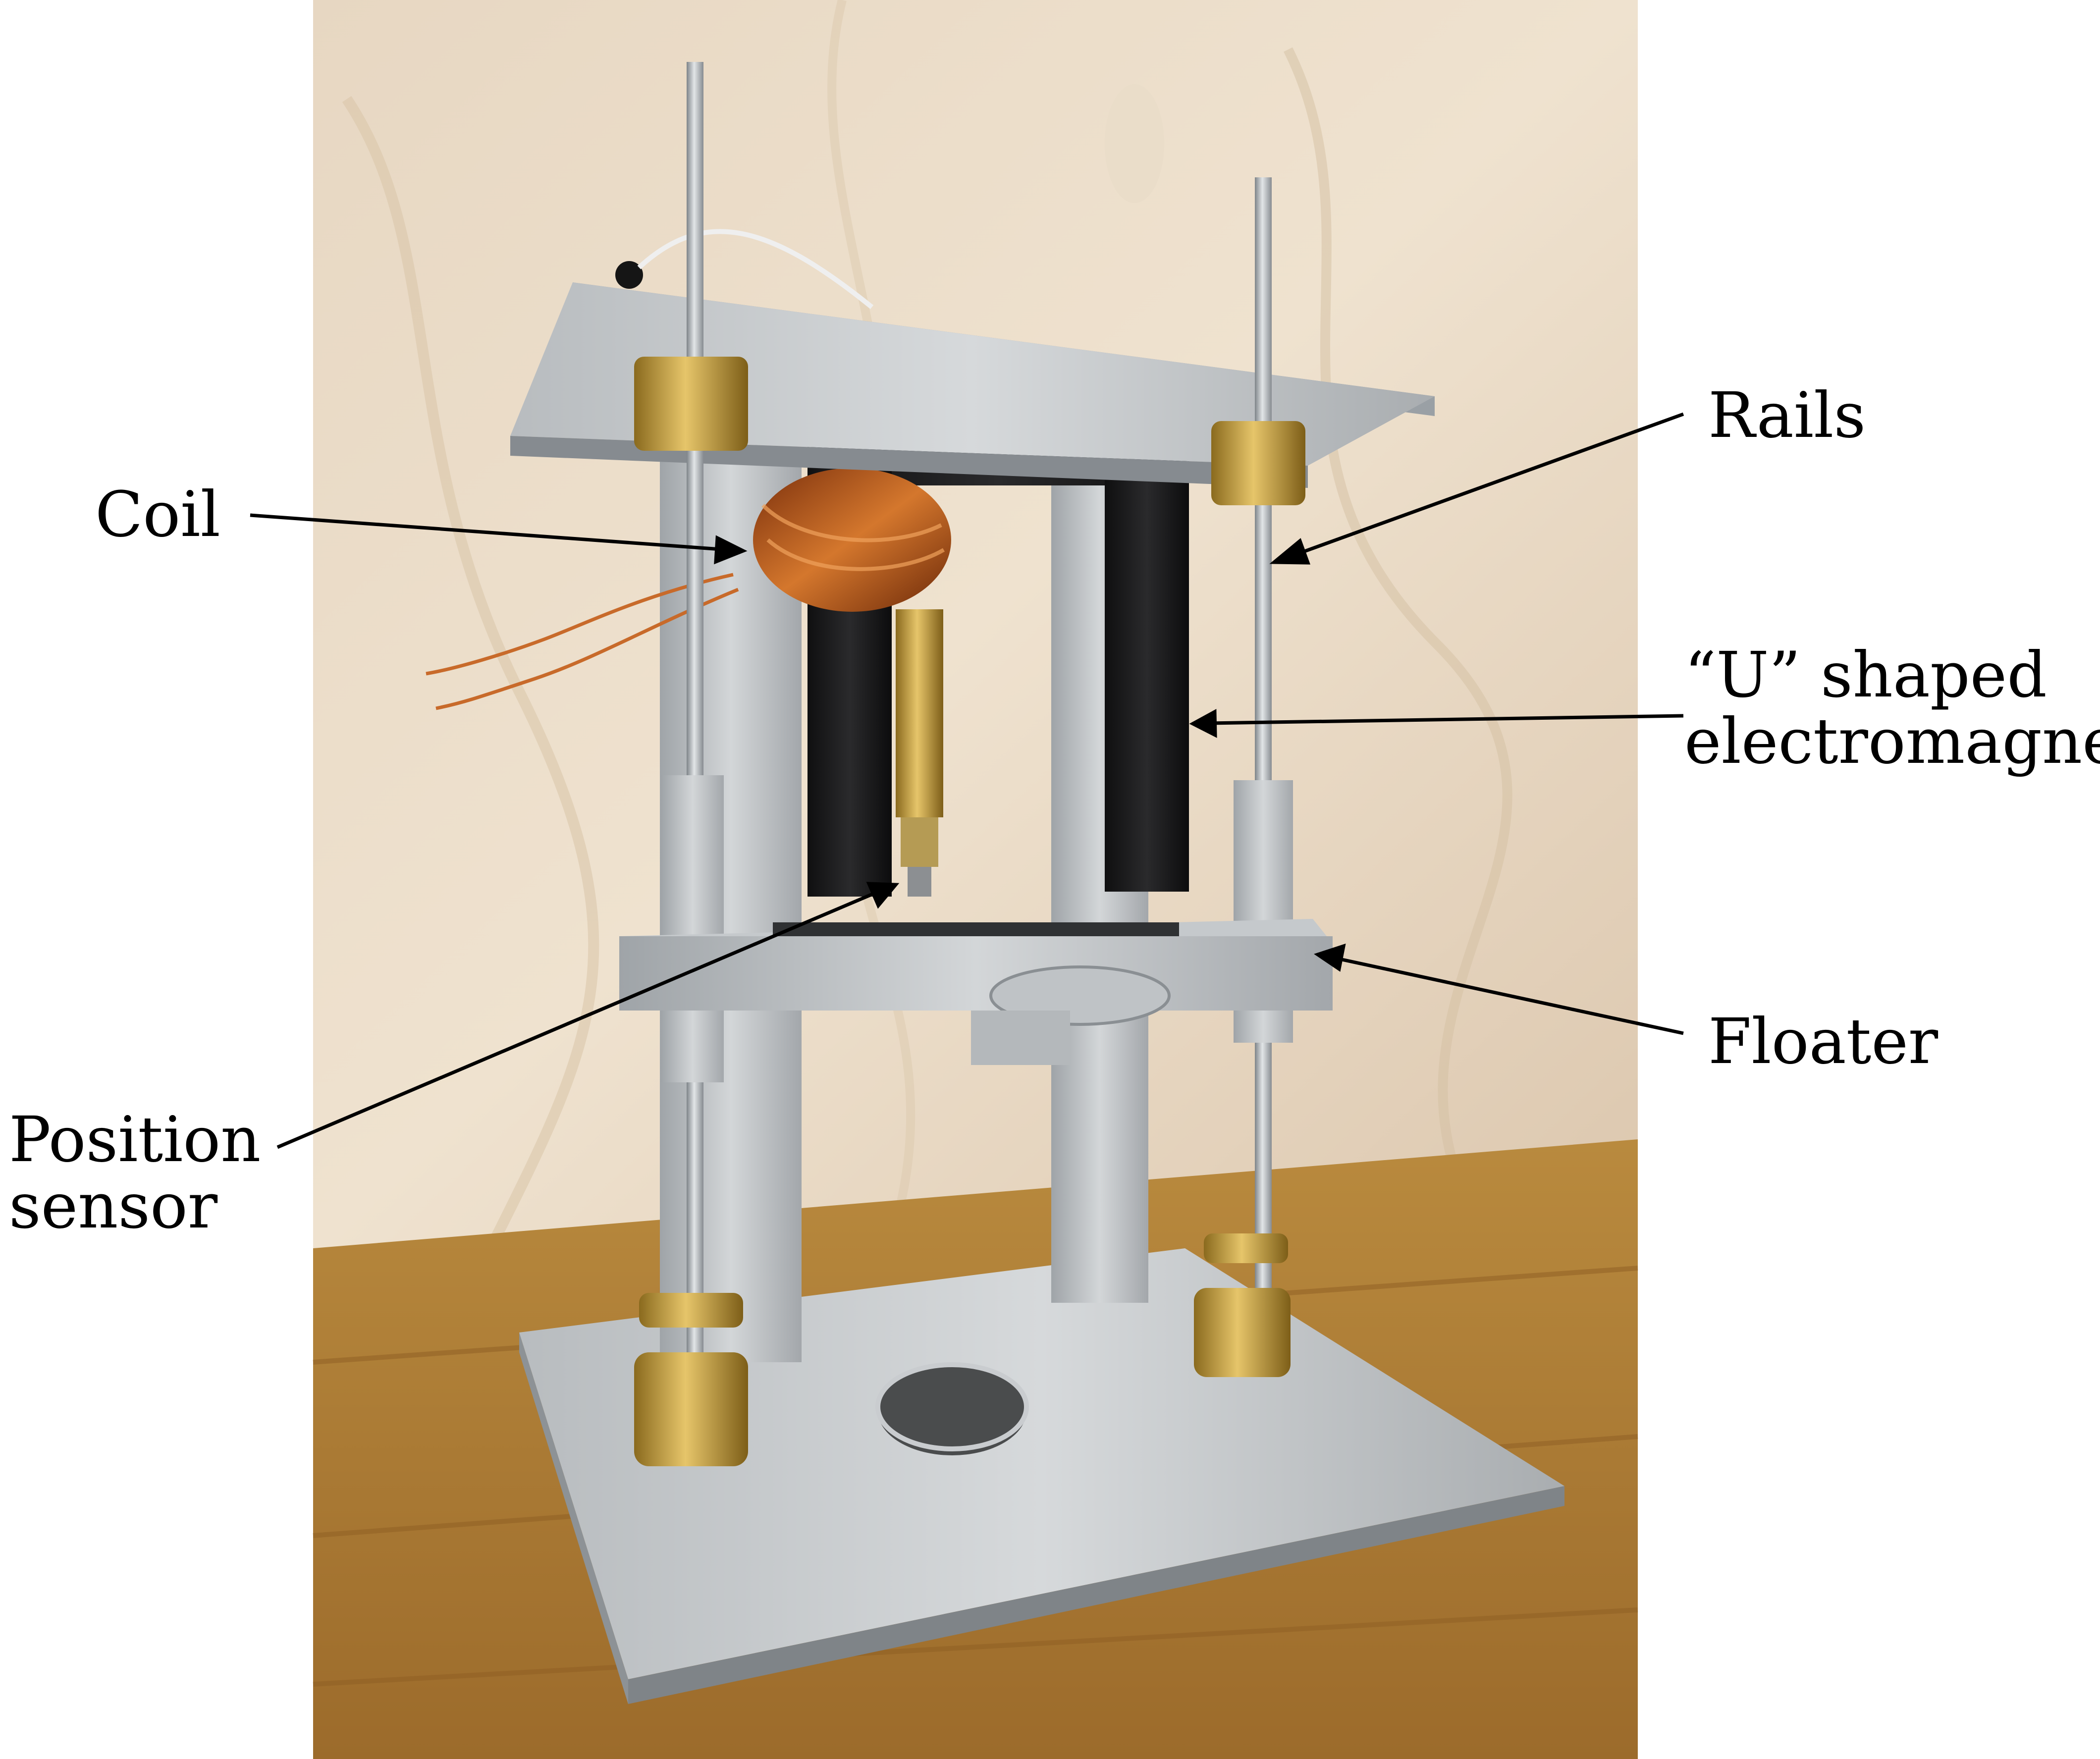  What do you see at coordinates (113, 1205) in the screenshot?
I see `position-sensor-label-line2: sensor` at bounding box center [113, 1205].